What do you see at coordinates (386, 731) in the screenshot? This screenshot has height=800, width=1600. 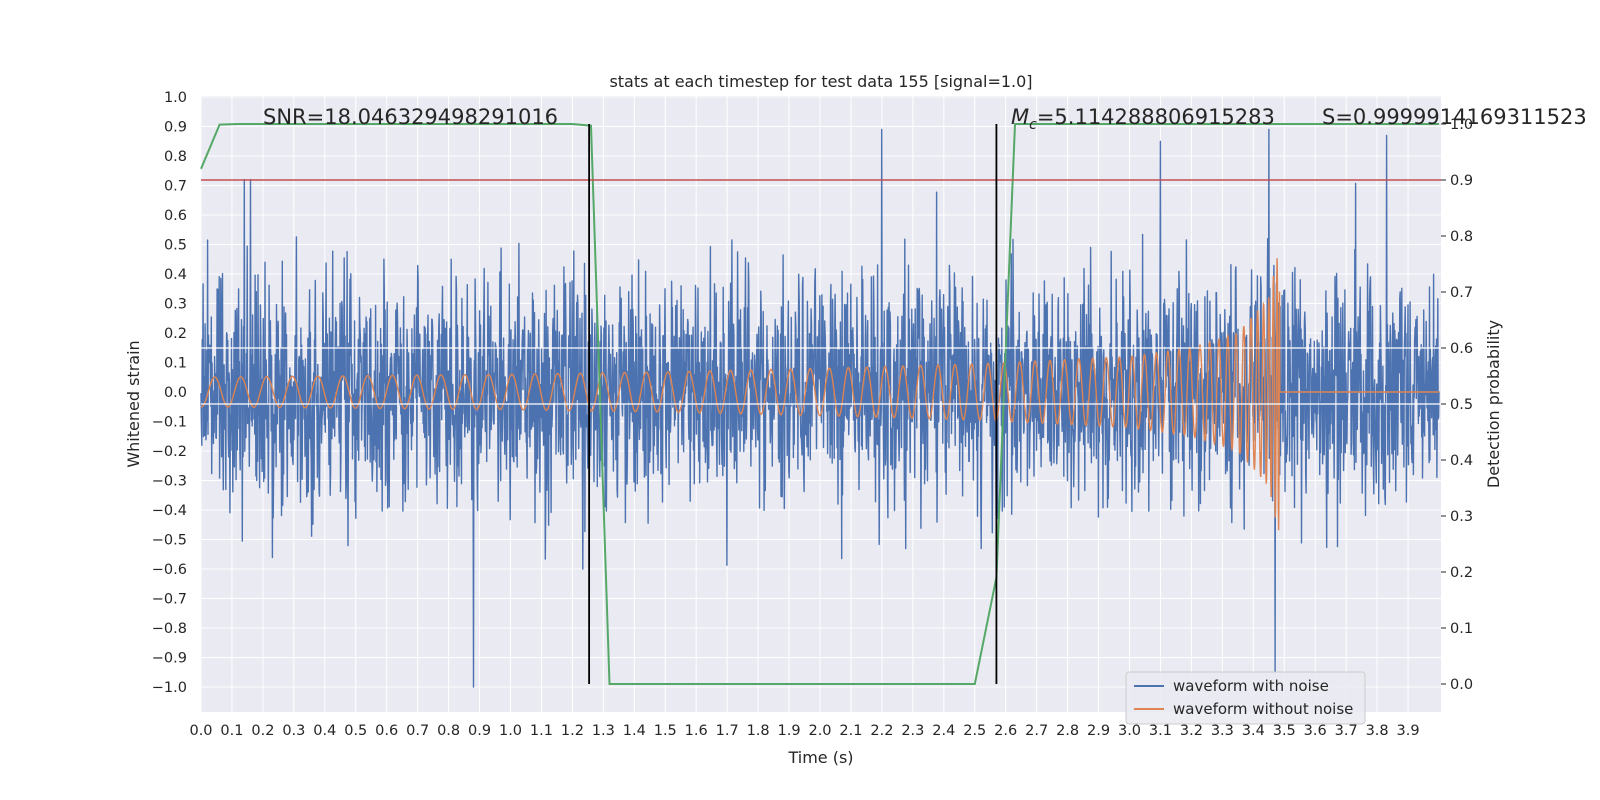 I see `x-tick-label: 0.6` at bounding box center [386, 731].